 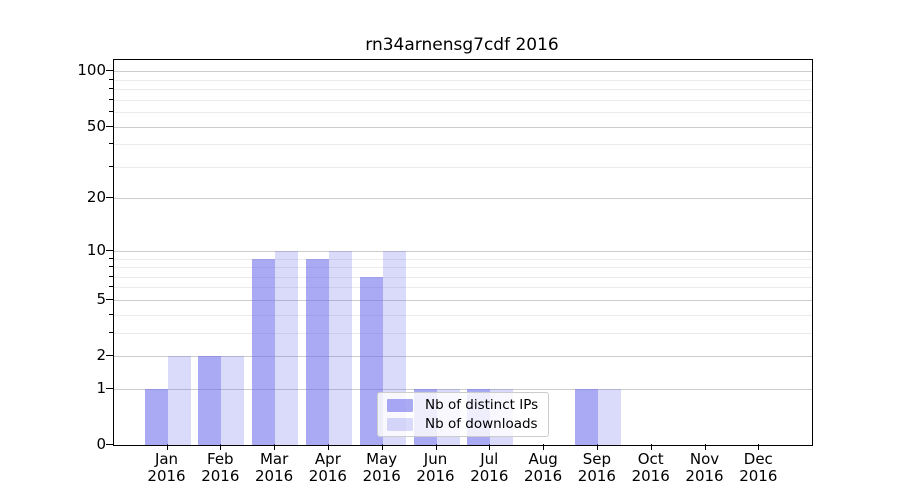 What do you see at coordinates (287, 347) in the screenshot?
I see `bar-downloads-Mar` at bounding box center [287, 347].